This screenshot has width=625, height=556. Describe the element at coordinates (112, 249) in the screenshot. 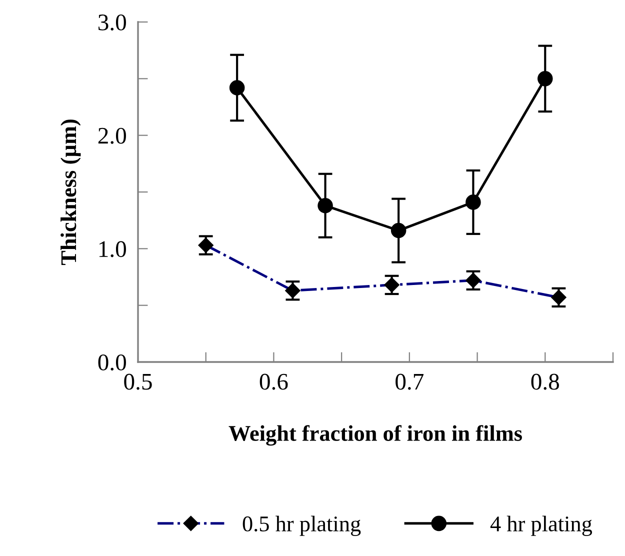

I see `y-tick-label: 1.0` at that location.